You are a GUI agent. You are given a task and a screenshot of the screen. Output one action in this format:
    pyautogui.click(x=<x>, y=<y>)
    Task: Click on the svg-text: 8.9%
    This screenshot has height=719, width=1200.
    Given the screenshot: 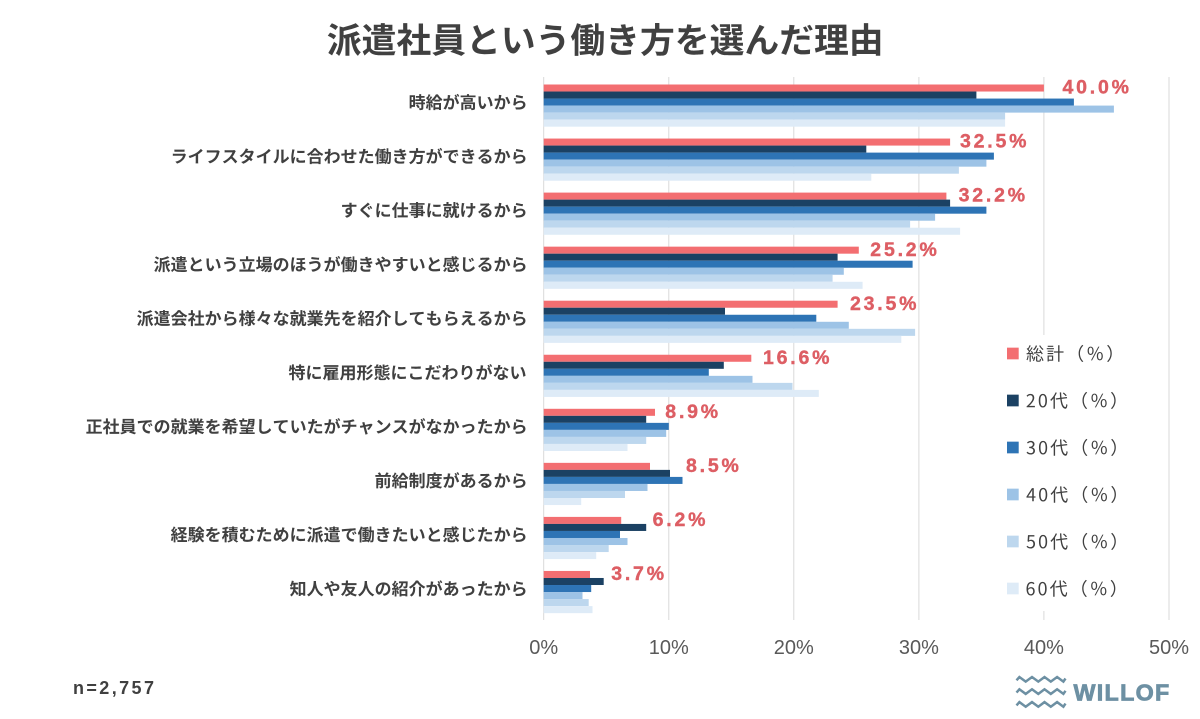 What is the action you would take?
    pyautogui.click(x=693, y=412)
    